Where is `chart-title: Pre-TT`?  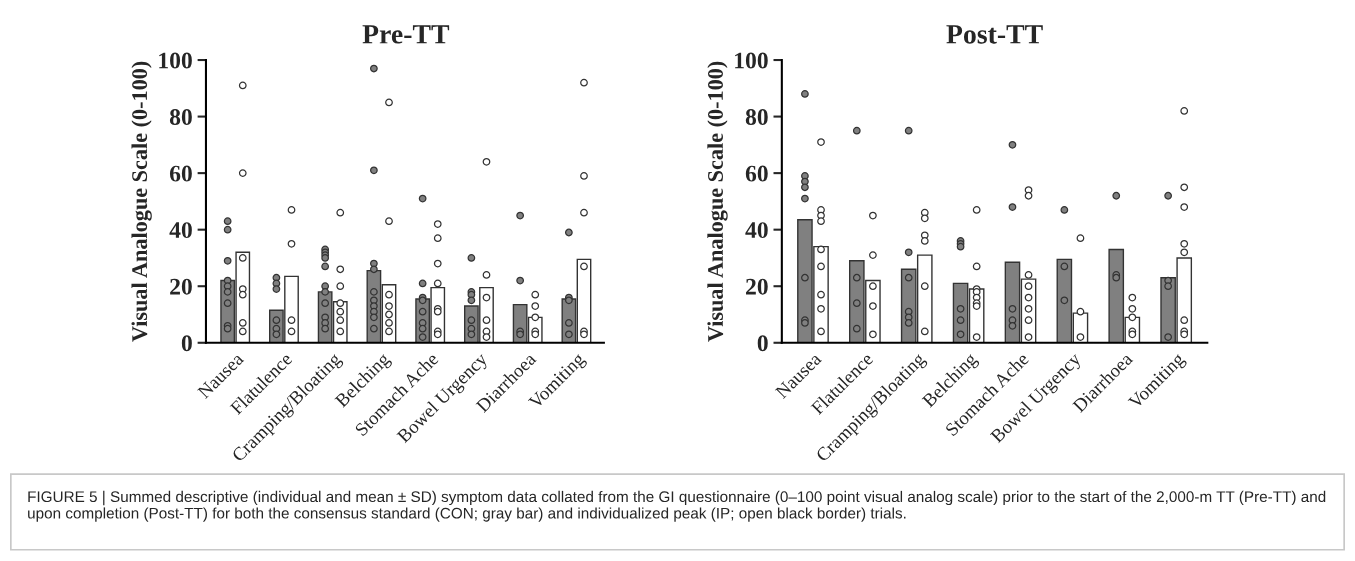 chart-title: Pre-TT is located at coordinates (406, 34).